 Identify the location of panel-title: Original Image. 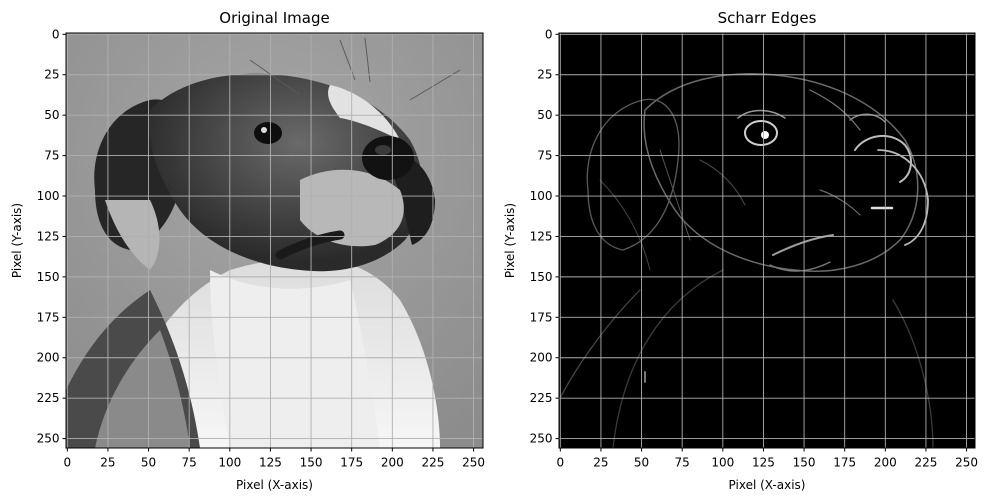
(274, 18).